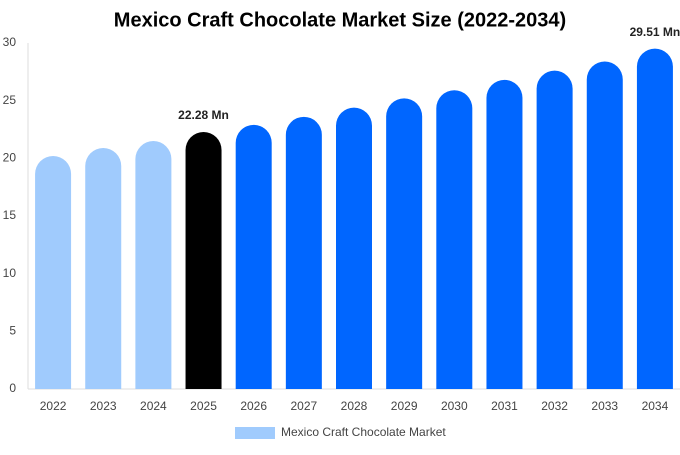 This screenshot has width=680, height=455. What do you see at coordinates (12, 331) in the screenshot?
I see `y-tick-label: 5` at bounding box center [12, 331].